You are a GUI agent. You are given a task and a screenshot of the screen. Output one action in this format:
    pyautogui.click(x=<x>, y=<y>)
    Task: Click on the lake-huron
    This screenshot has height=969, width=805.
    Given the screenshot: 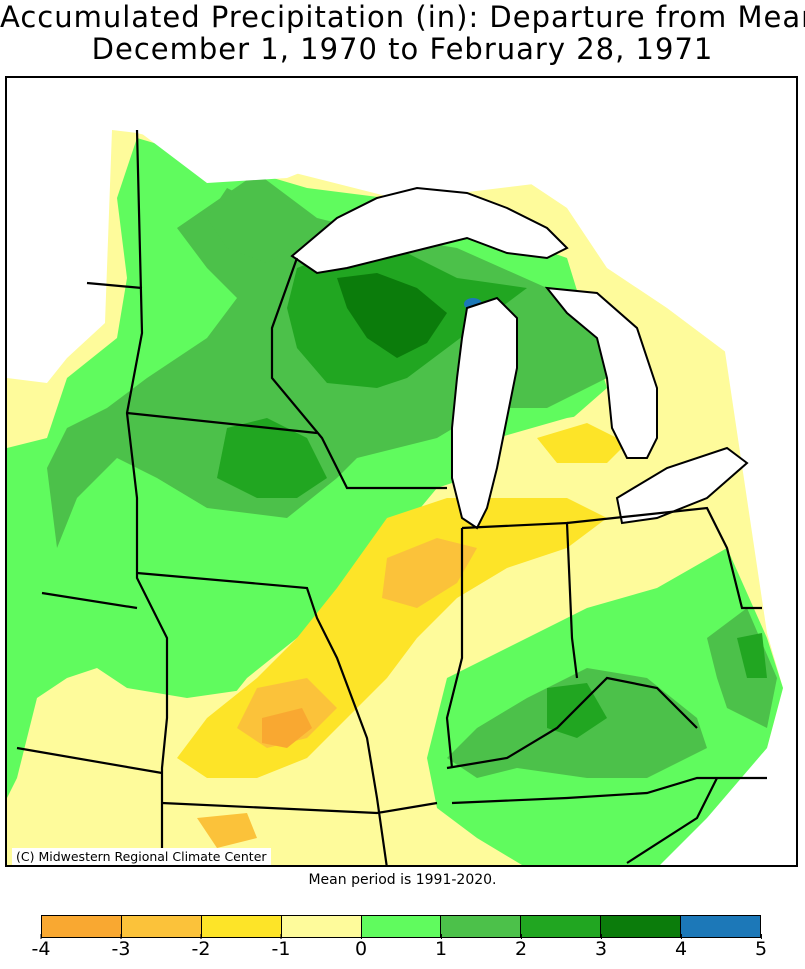 What is the action you would take?
    pyautogui.click(x=601, y=372)
    